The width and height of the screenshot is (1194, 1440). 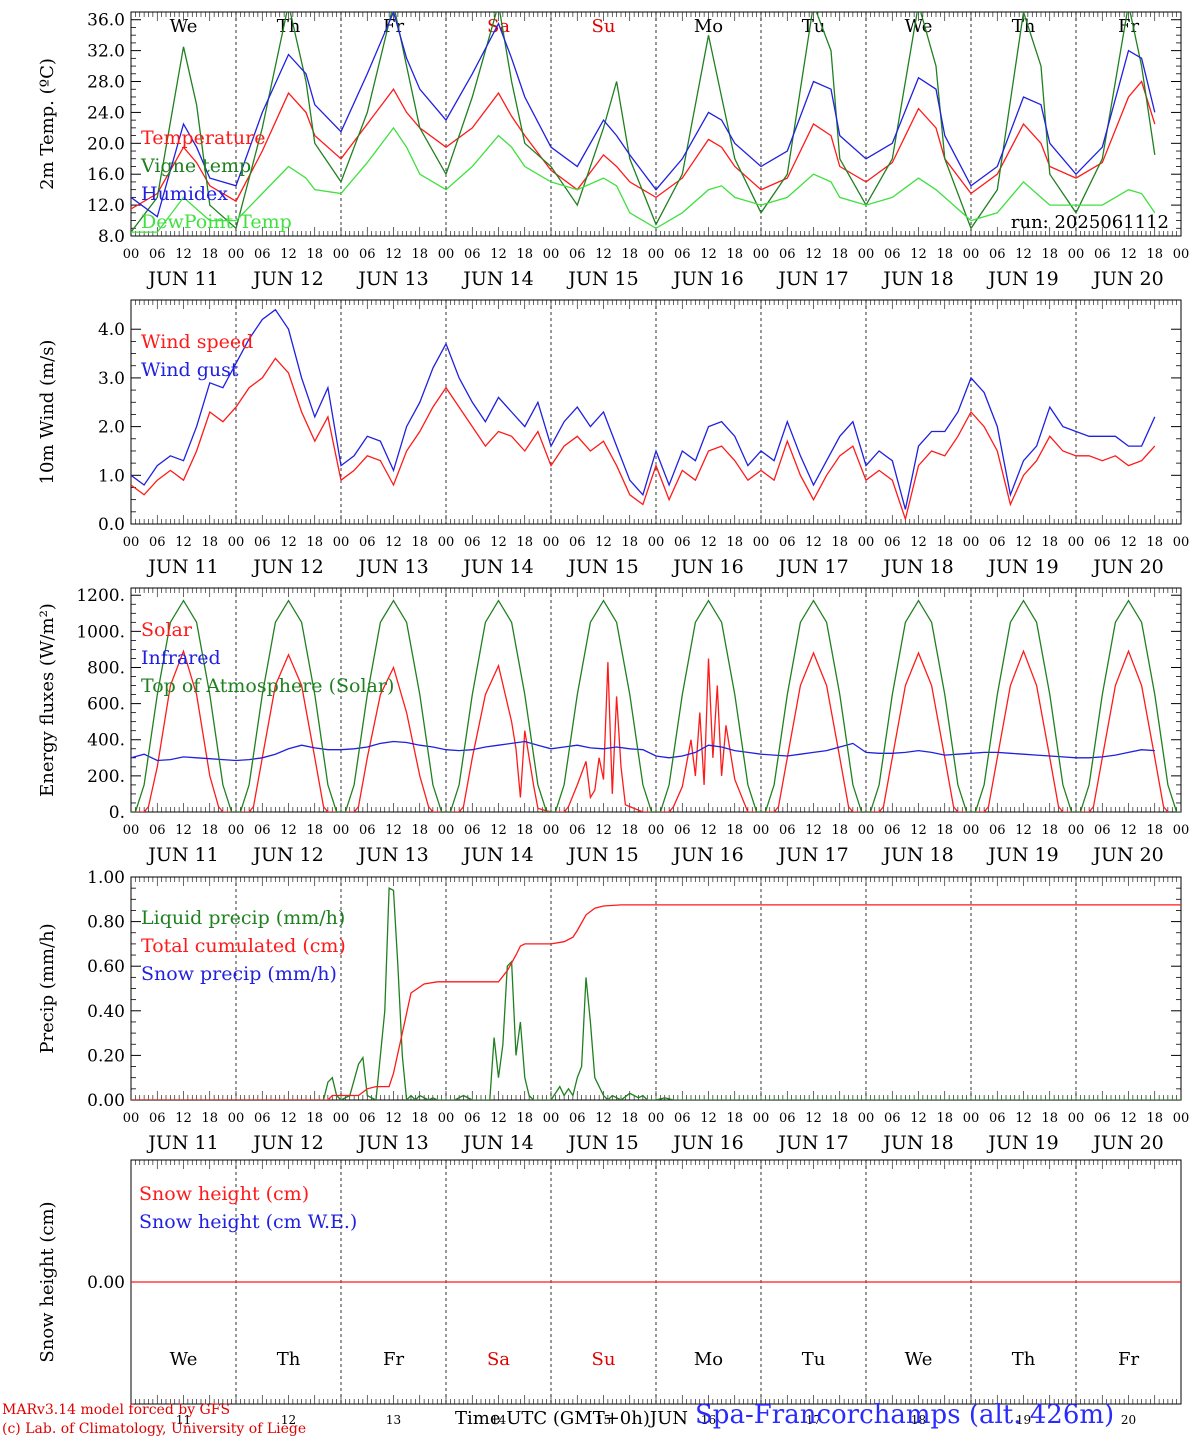 I want to click on y-axis-title: Snow height (cm), so click(x=47, y=1281).